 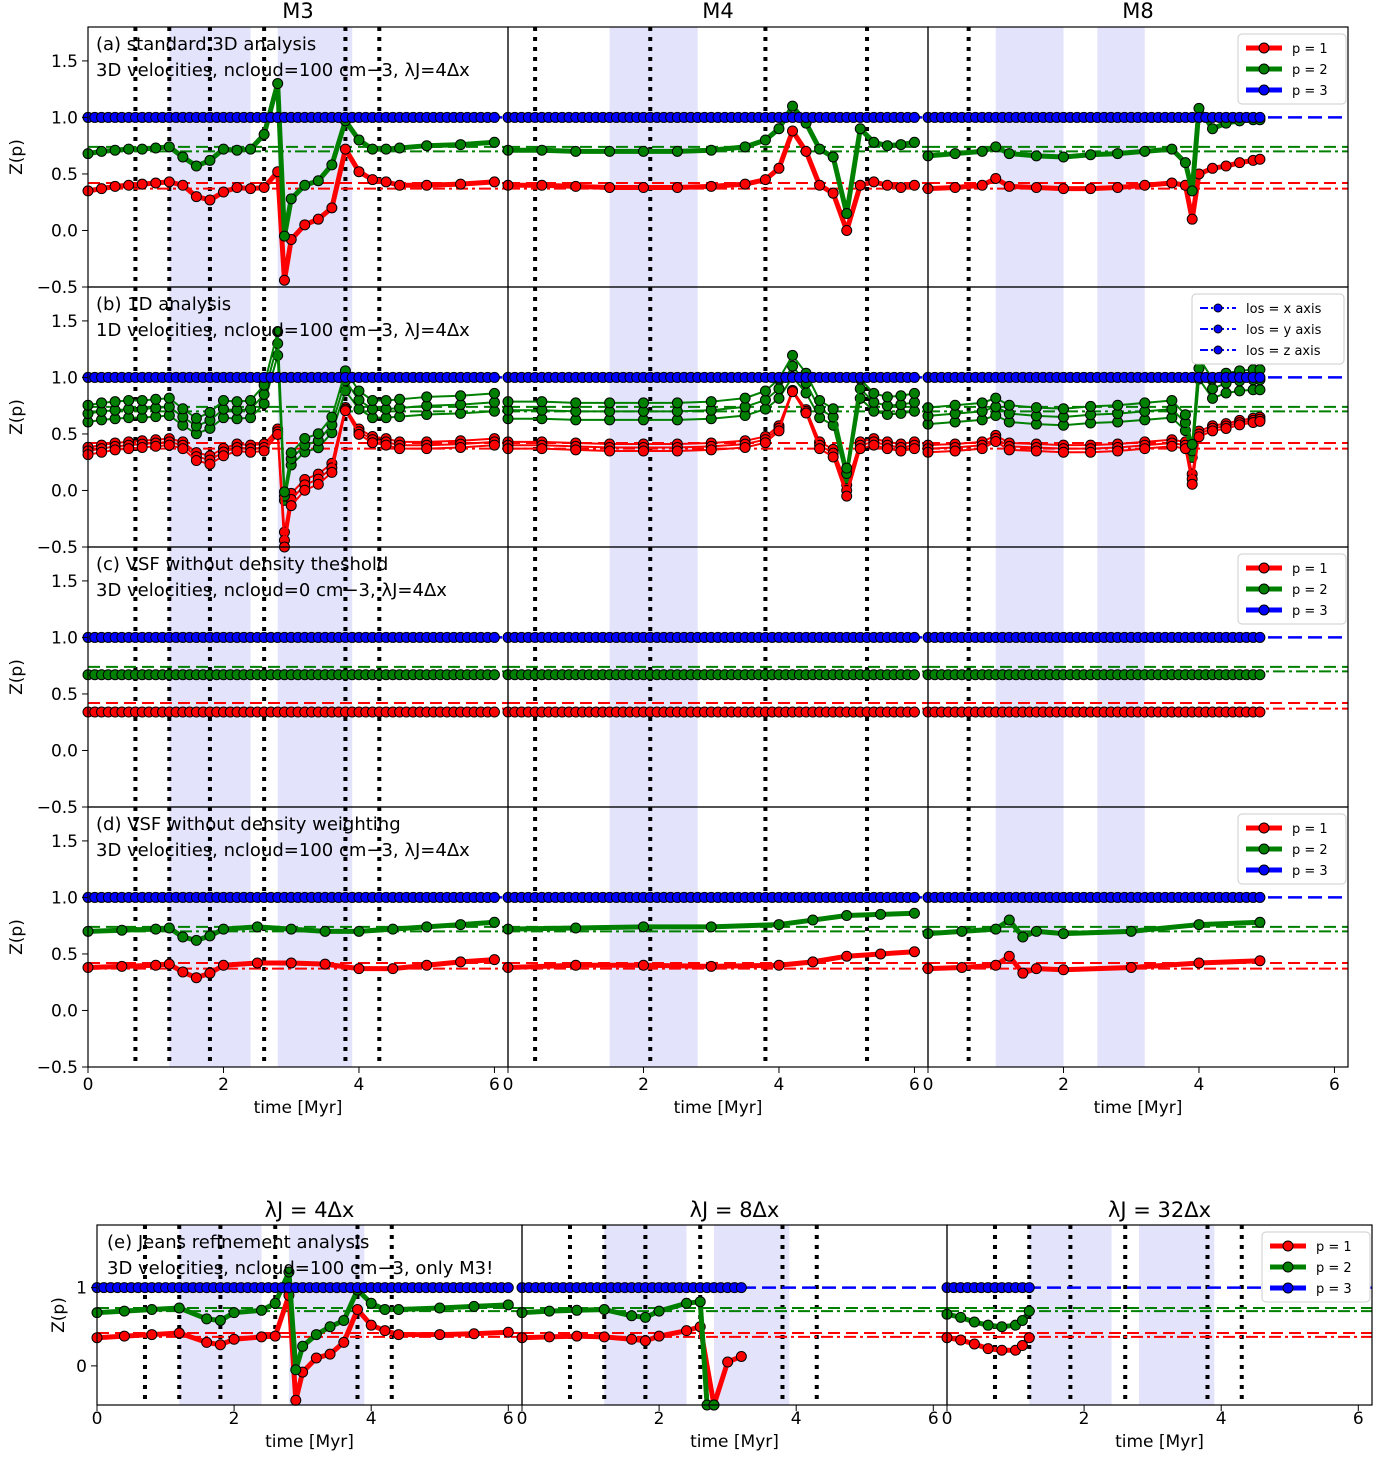 What do you see at coordinates (549, 1311) in the screenshot?
I see `e-8-p2-point` at bounding box center [549, 1311].